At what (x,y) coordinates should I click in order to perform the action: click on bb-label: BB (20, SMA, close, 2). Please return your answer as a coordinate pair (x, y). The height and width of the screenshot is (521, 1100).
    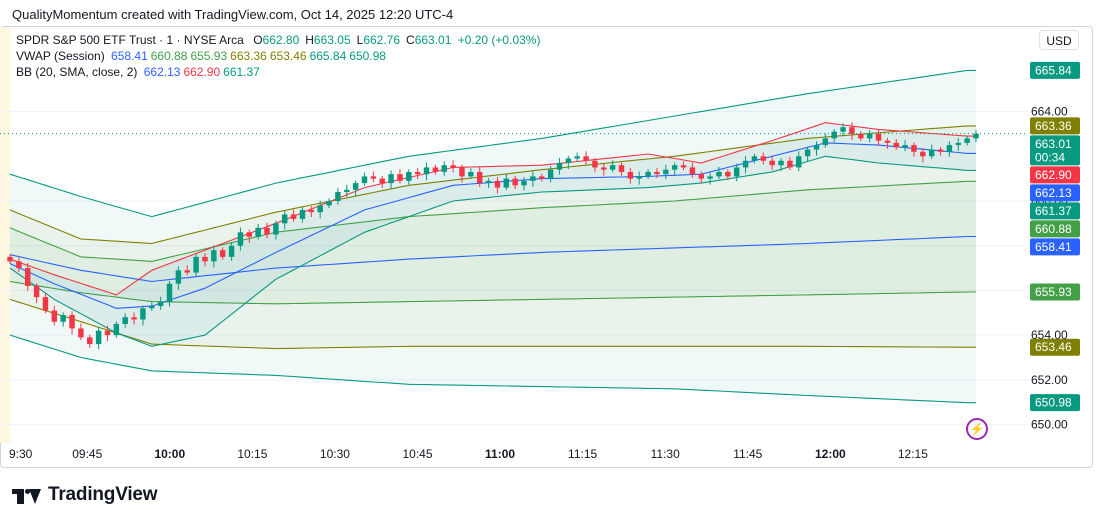
    Looking at the image, I should click on (77, 72).